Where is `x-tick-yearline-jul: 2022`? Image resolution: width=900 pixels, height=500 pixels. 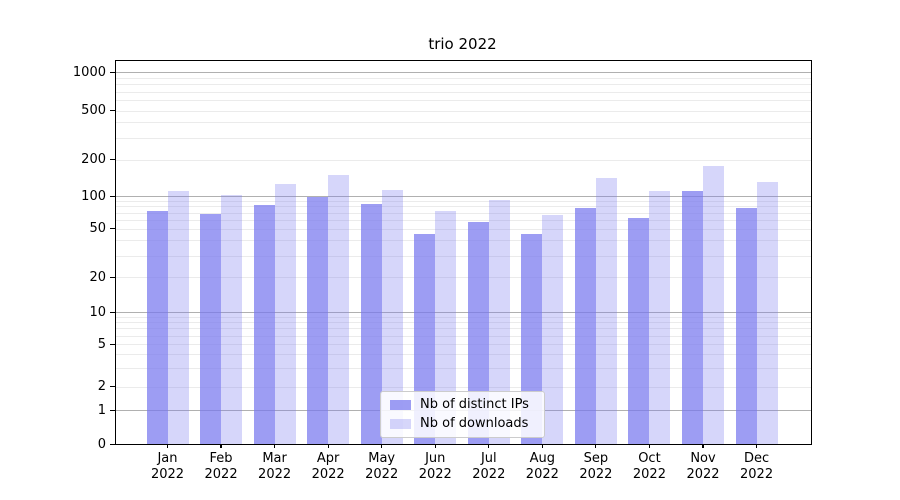
x-tick-yearline-jul: 2022 is located at coordinates (489, 474).